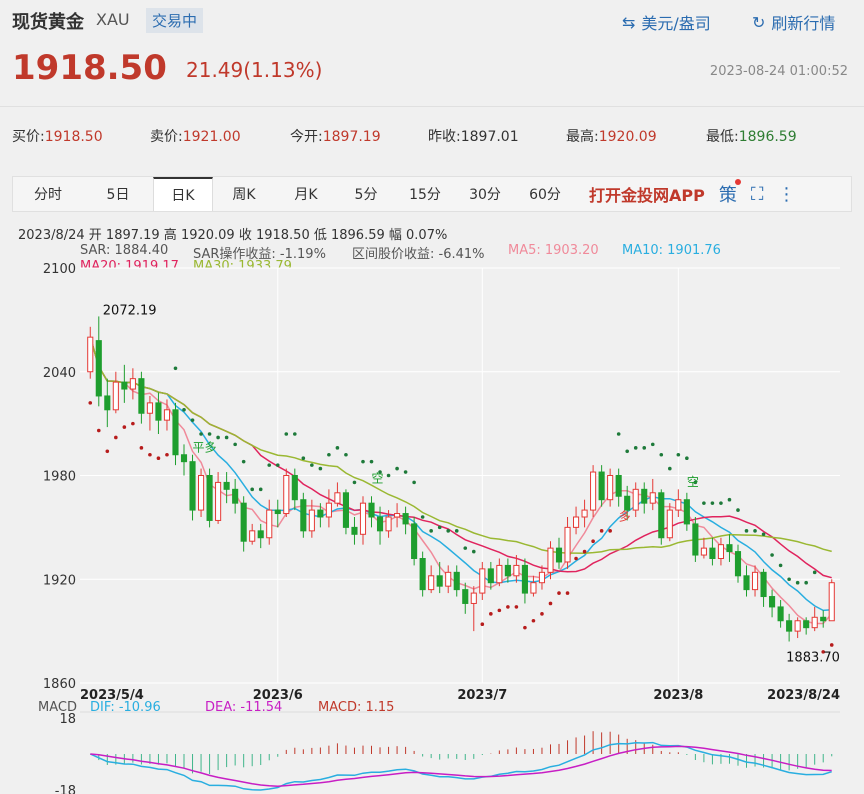 This screenshot has height=794, width=864. Describe the element at coordinates (244, 707) in the screenshot. I see `dea-value: DEA: -11.54` at that location.